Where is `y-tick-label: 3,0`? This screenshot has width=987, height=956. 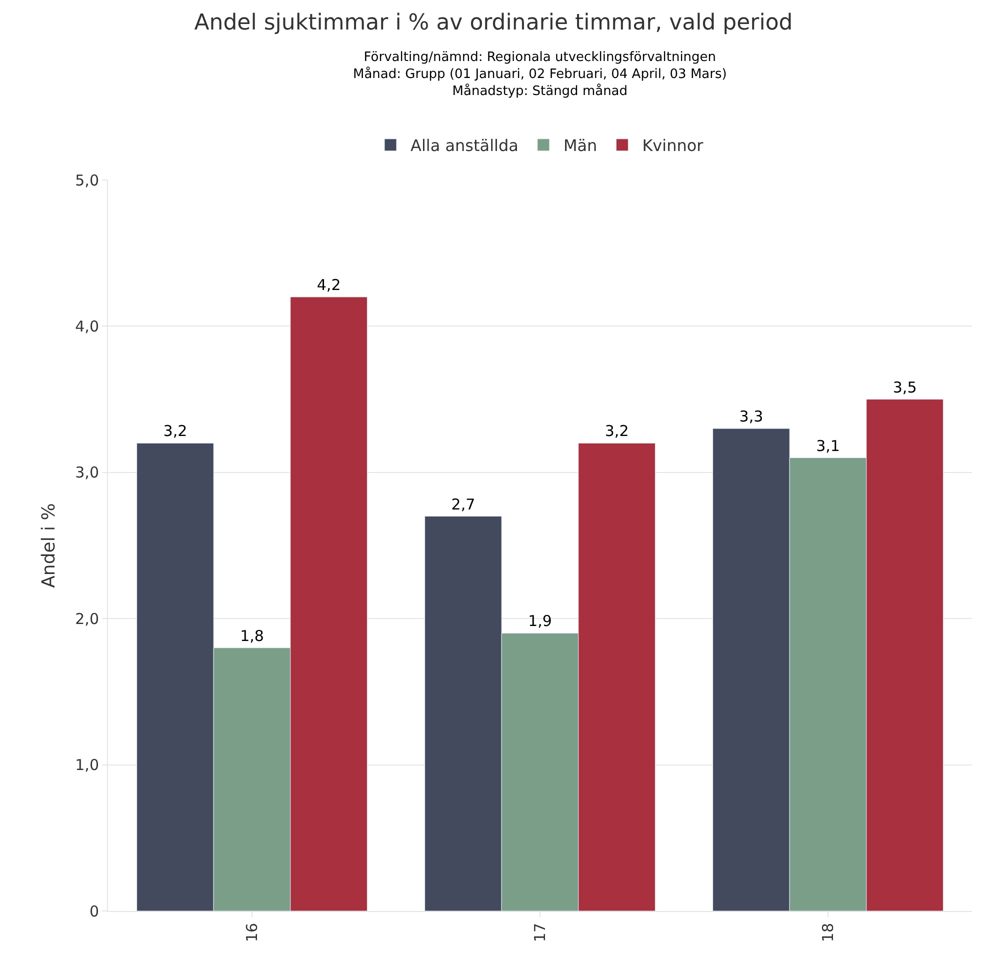 y-tick-label: 3,0 is located at coordinates (87, 473).